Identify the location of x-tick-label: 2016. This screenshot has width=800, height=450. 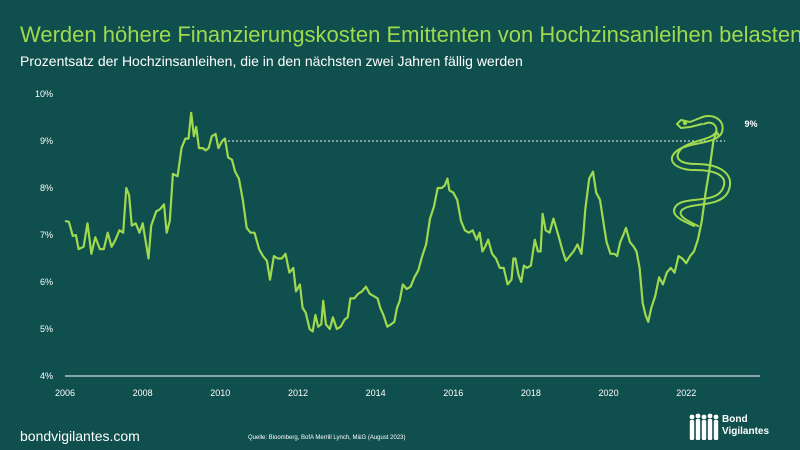
(453, 393).